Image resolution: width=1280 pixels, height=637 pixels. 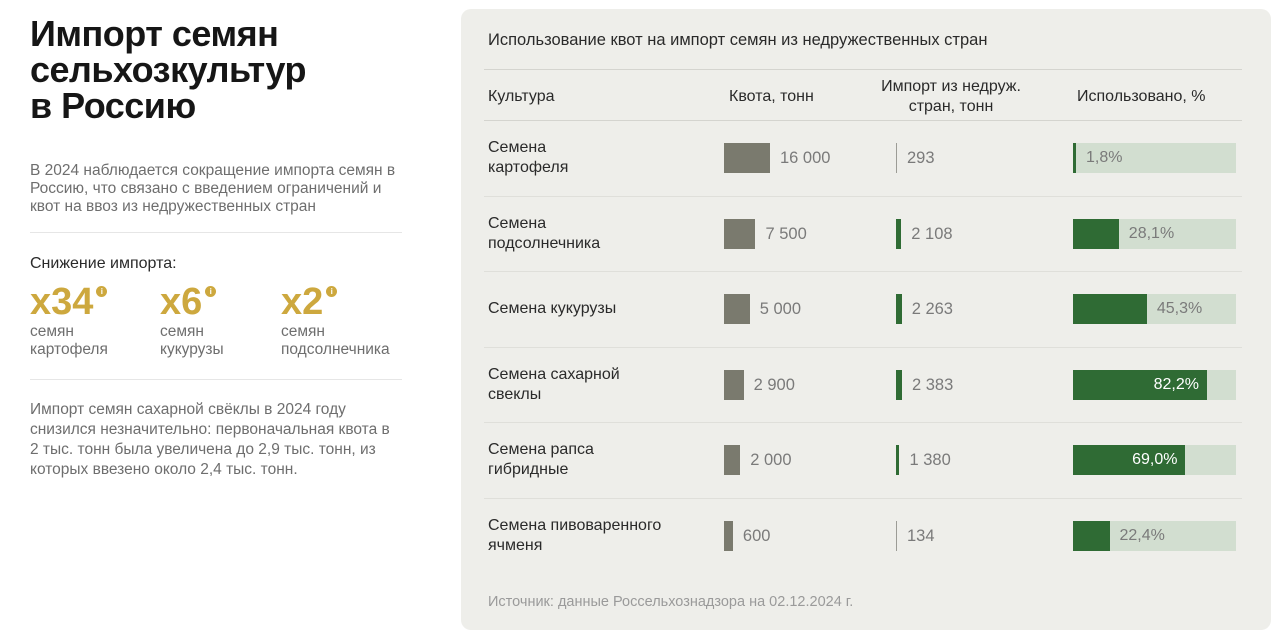 What do you see at coordinates (930, 460) in the screenshot?
I see `import-value: 1 380` at bounding box center [930, 460].